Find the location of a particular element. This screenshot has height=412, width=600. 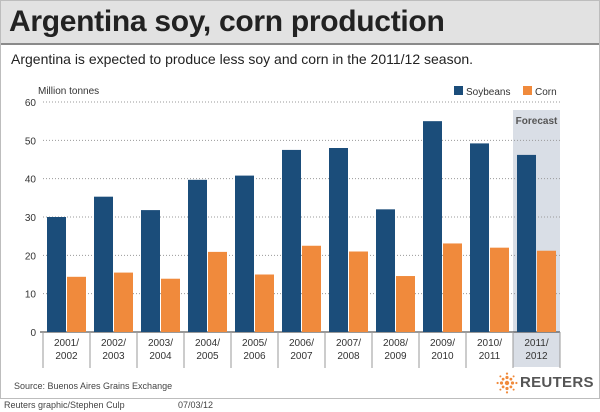

x-tick-label: 2002 is located at coordinates (66, 356).